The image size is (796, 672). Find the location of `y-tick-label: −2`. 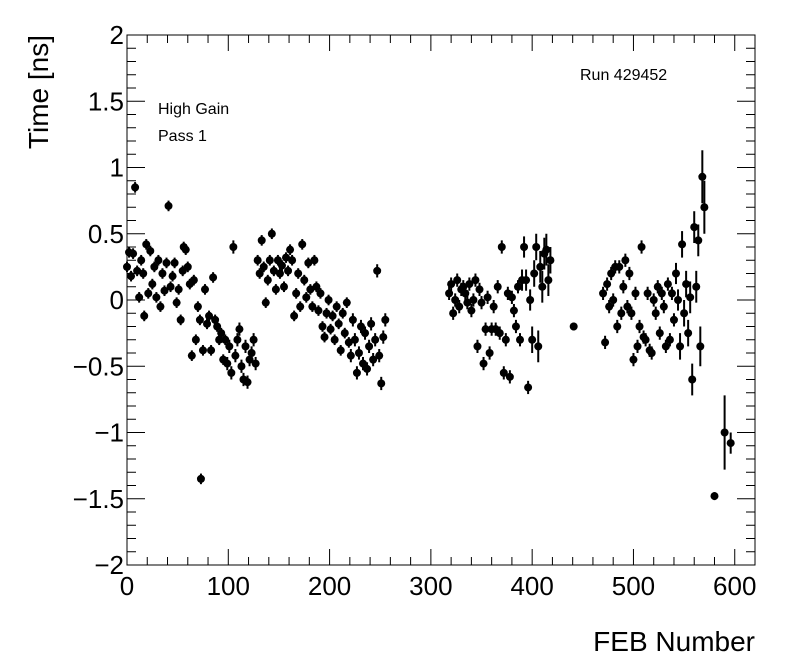

y-tick-label: −2 is located at coordinates (109, 565).